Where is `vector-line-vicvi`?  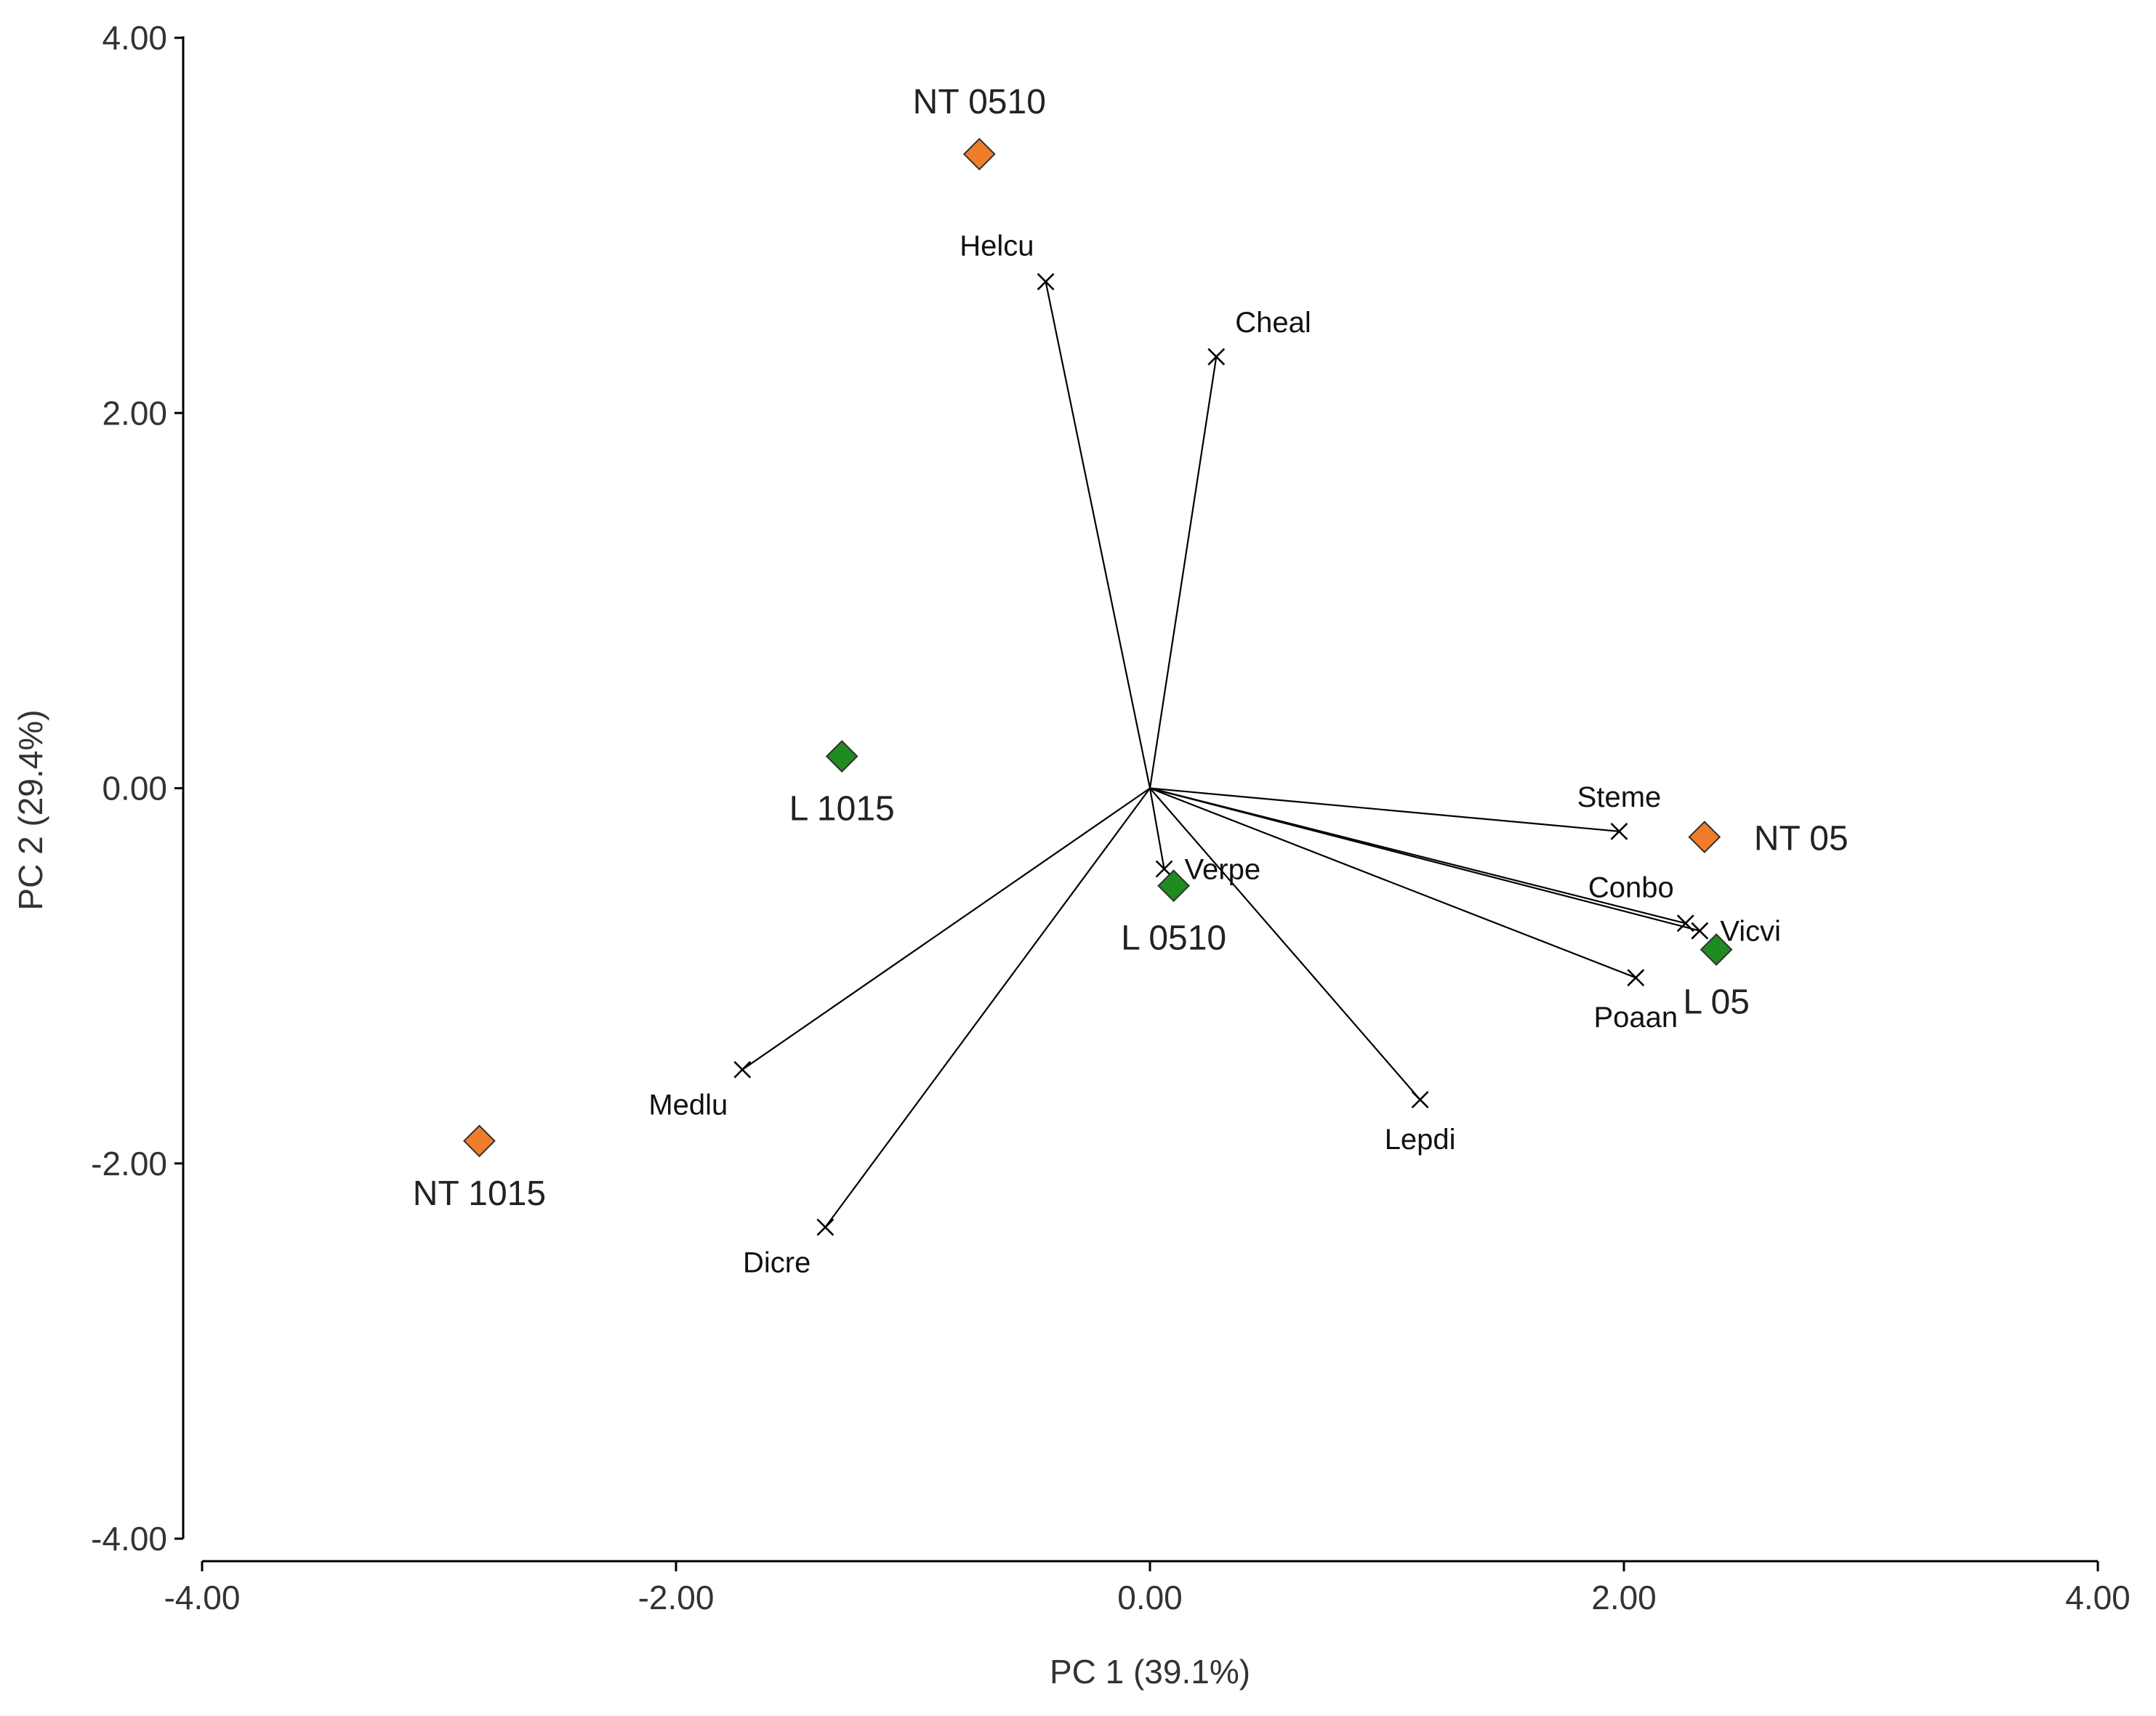
vector-line-vicvi is located at coordinates (1424, 859).